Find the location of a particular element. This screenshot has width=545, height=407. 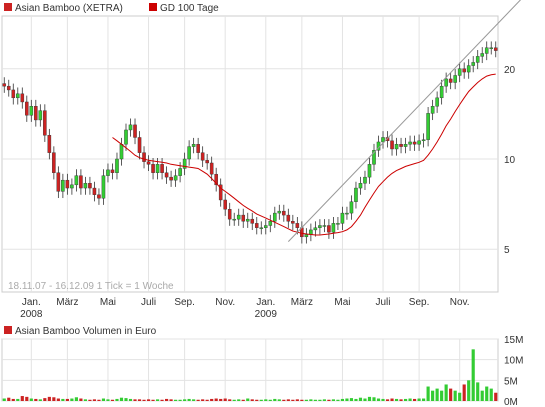

price-y-tick-label: 10 is located at coordinates (510, 160).